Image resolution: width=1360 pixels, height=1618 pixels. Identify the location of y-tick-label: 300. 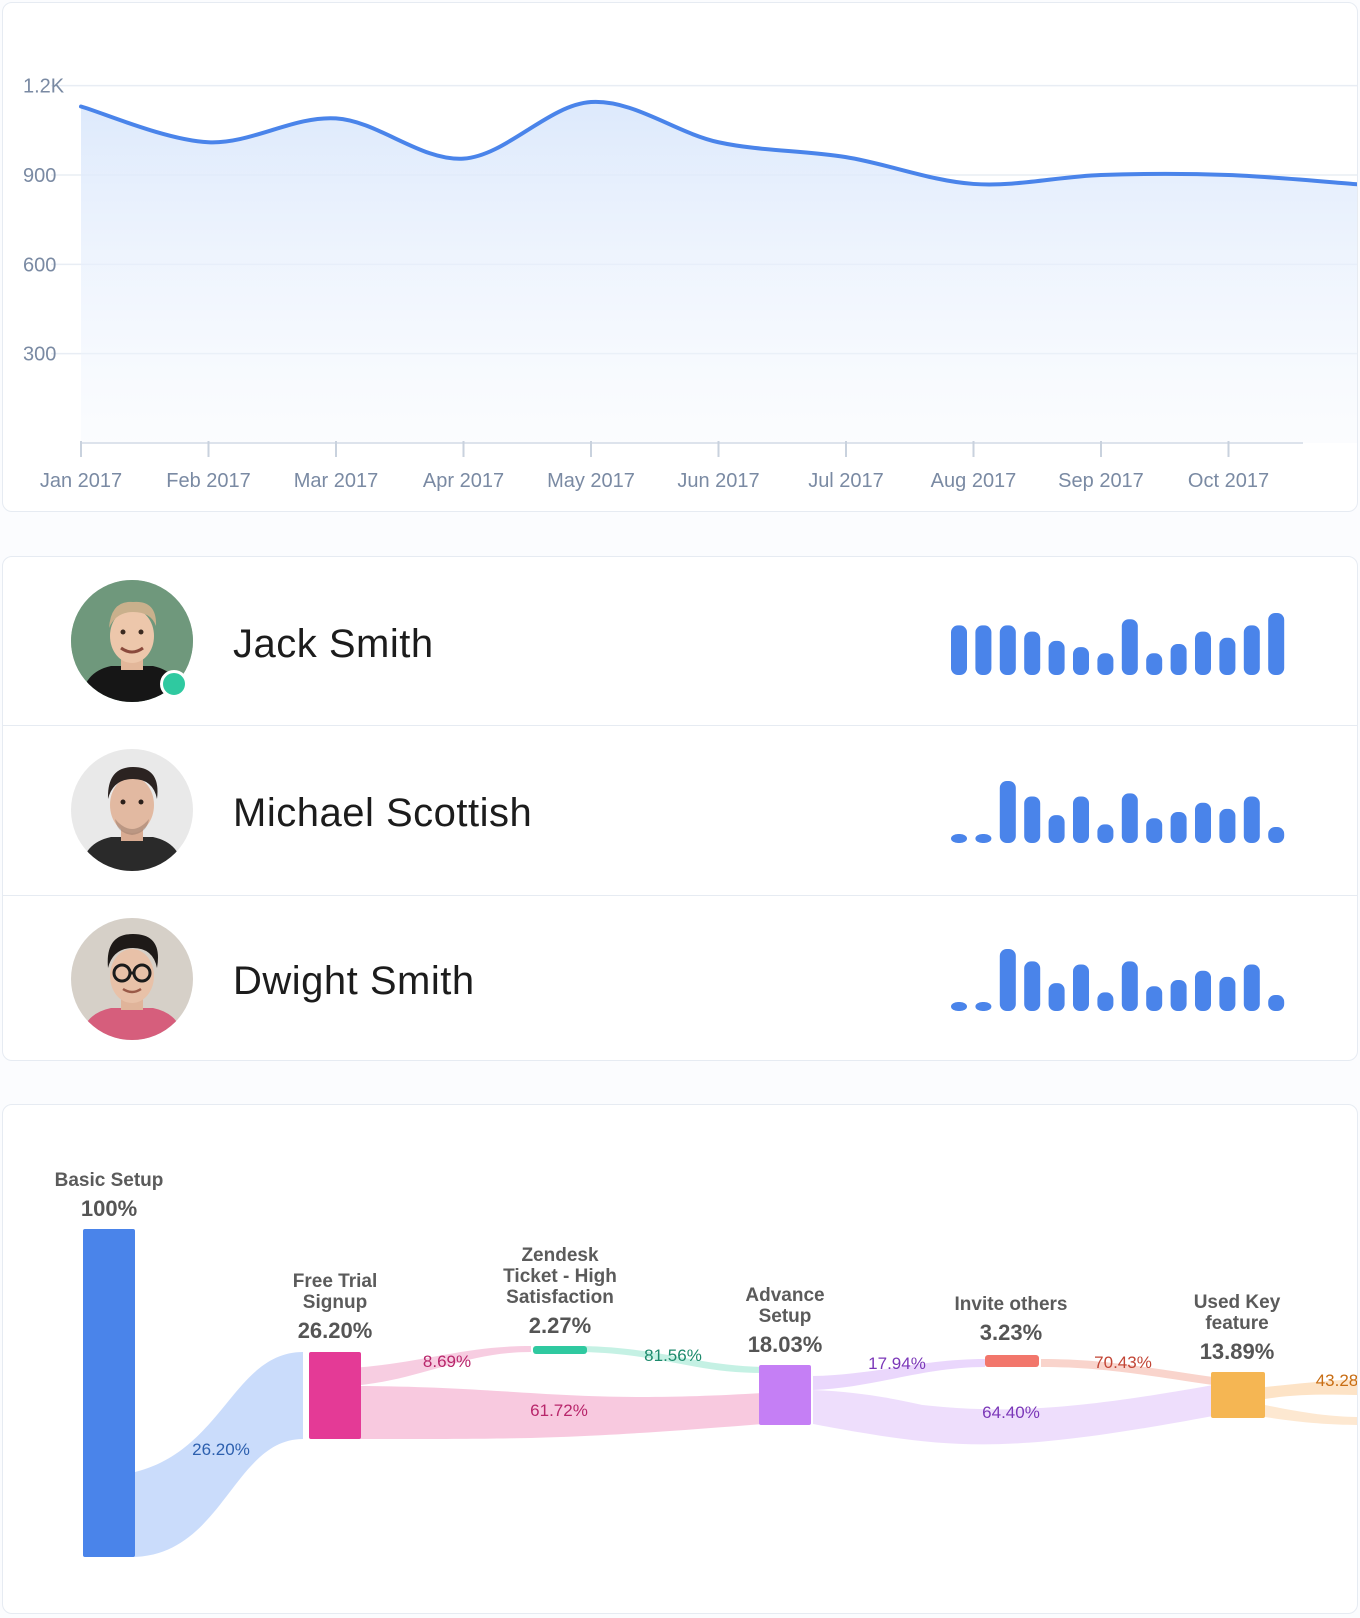
(39, 355).